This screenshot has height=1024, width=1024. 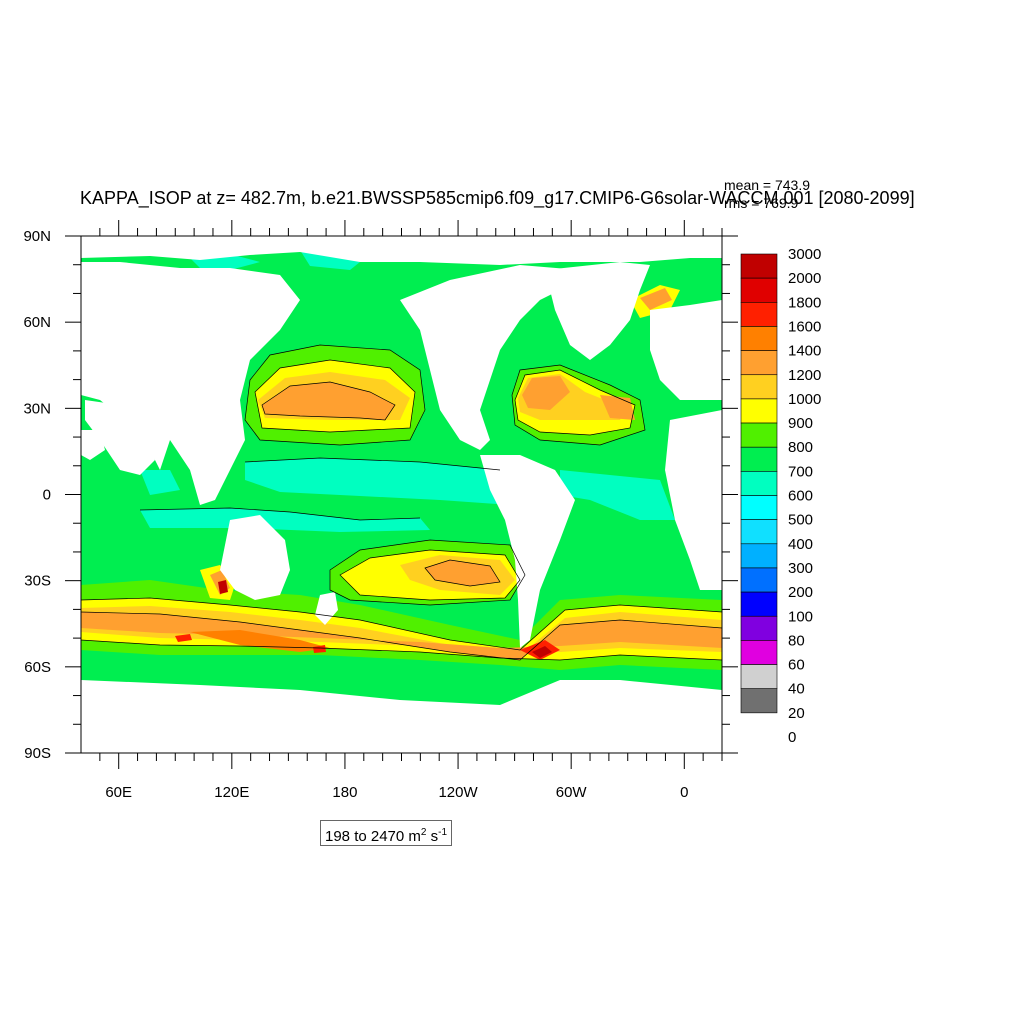 What do you see at coordinates (47, 495) in the screenshot?
I see `lat-tick-label: 0` at bounding box center [47, 495].